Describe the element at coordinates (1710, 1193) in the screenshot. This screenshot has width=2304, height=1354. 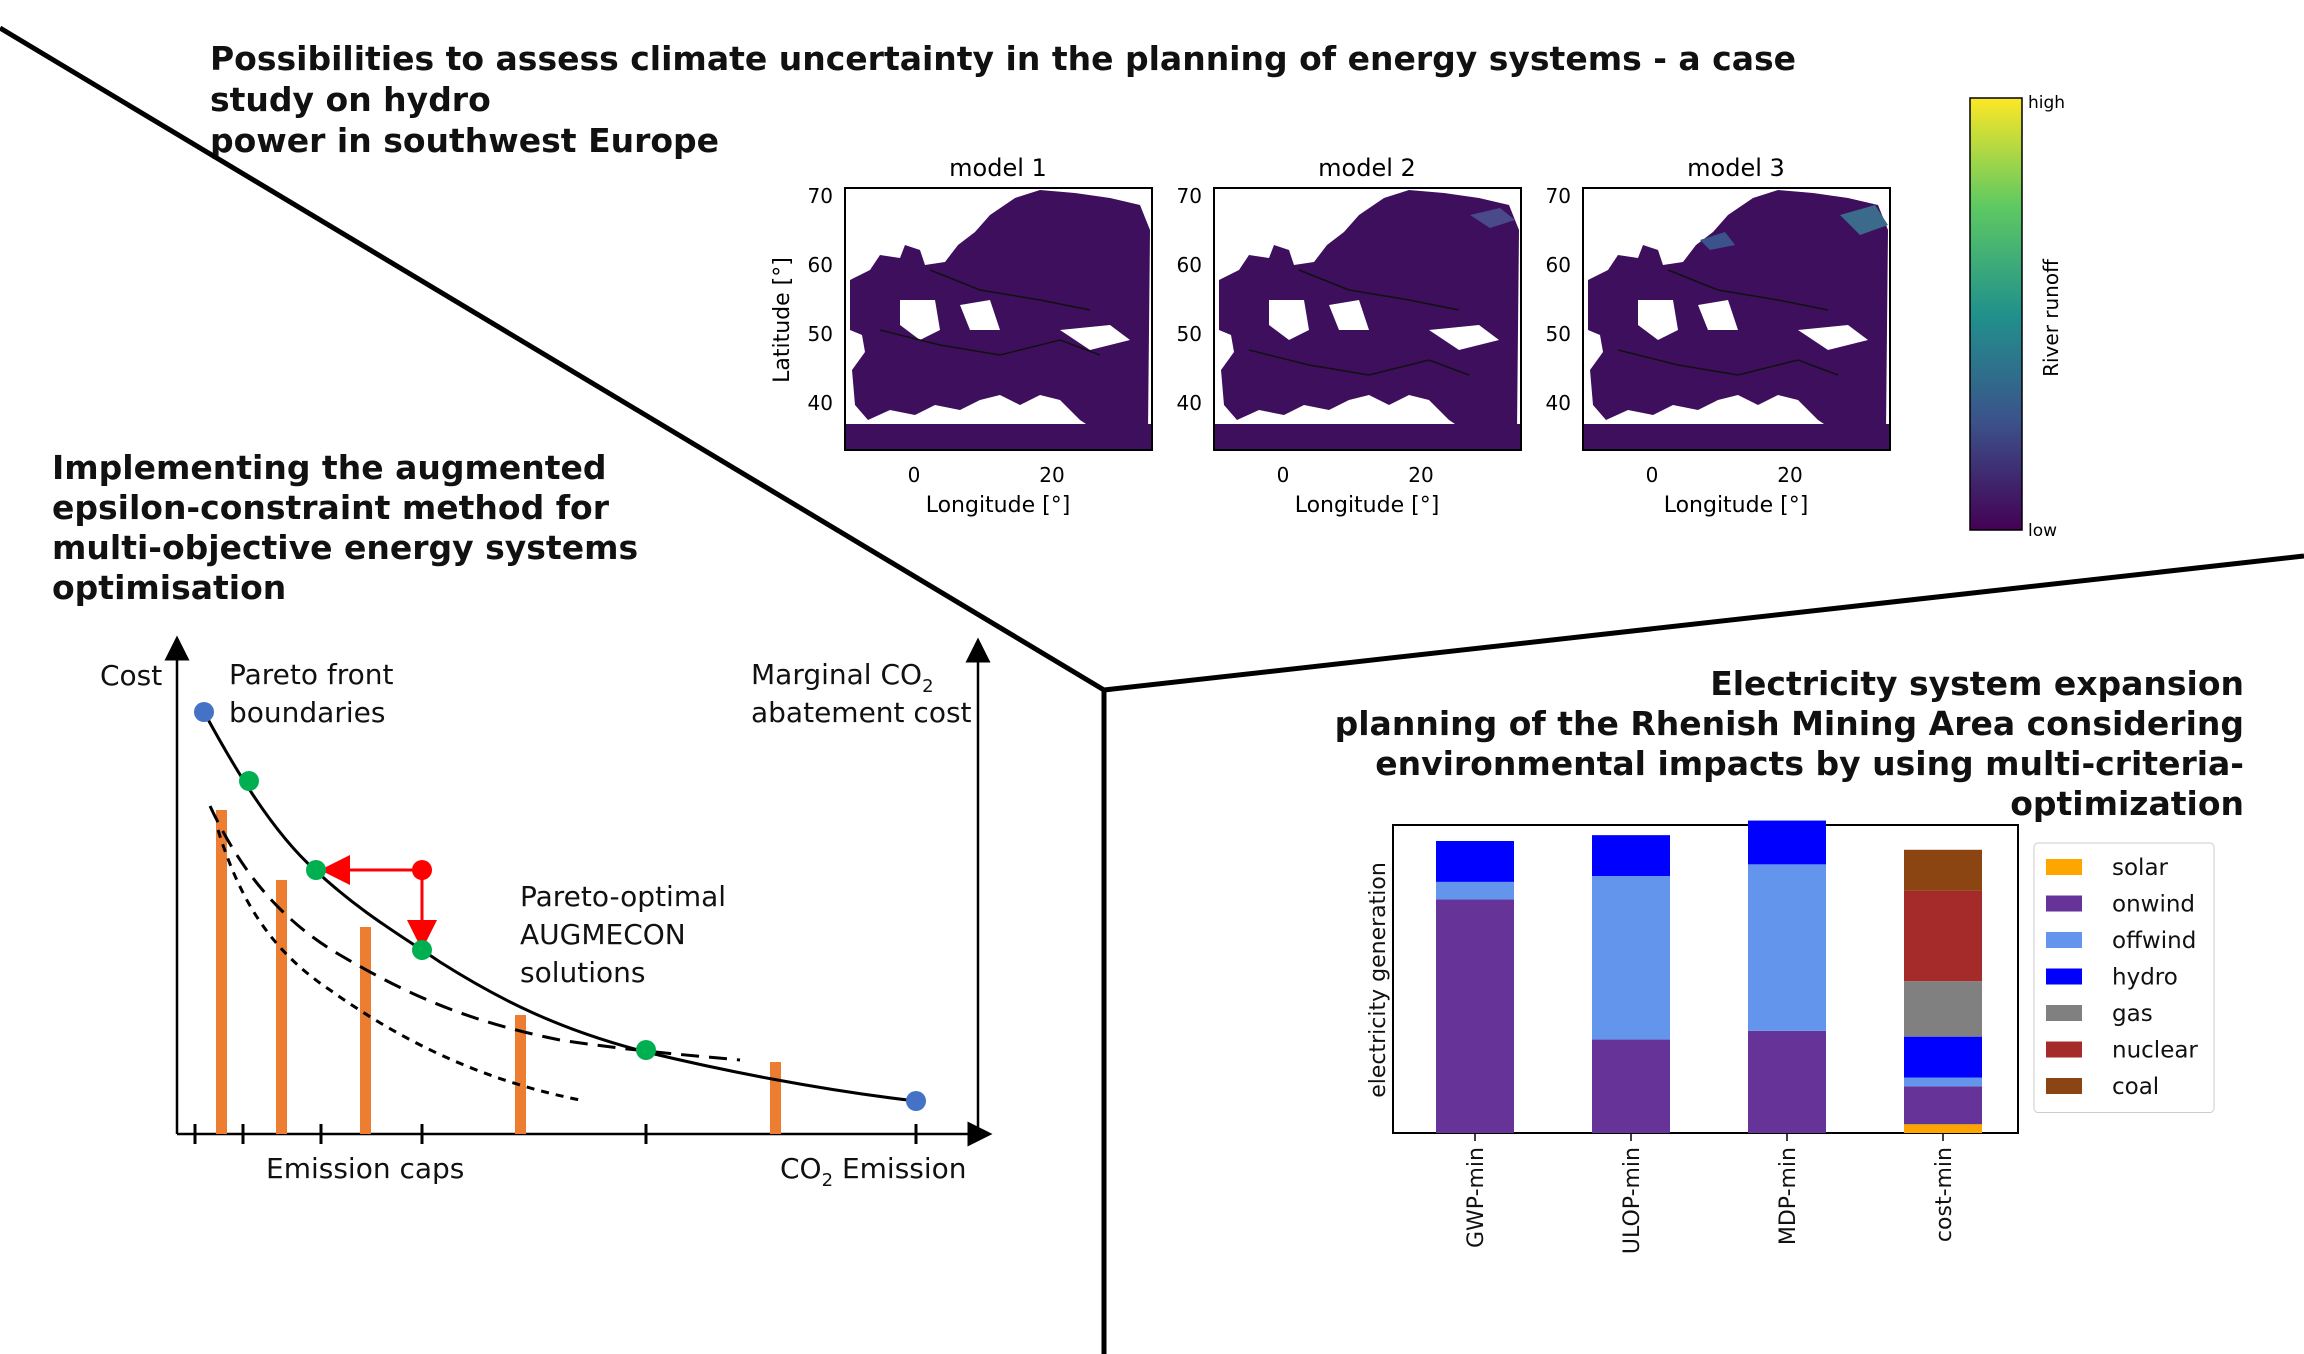
I see `chart-xticks: GWP-min ULOP-min MDP-min cost-min` at that location.